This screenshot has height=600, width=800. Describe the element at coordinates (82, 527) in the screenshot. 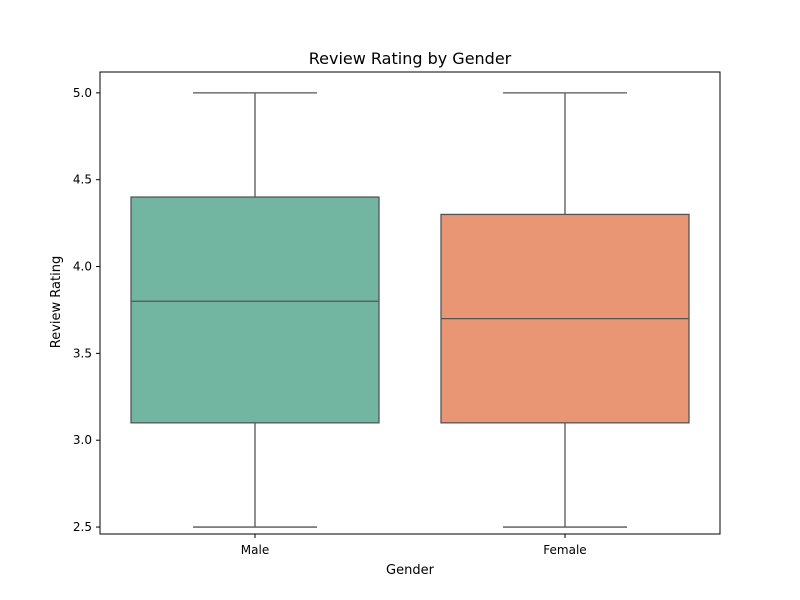

I see `y-tick-label-2.5: 2.5` at that location.